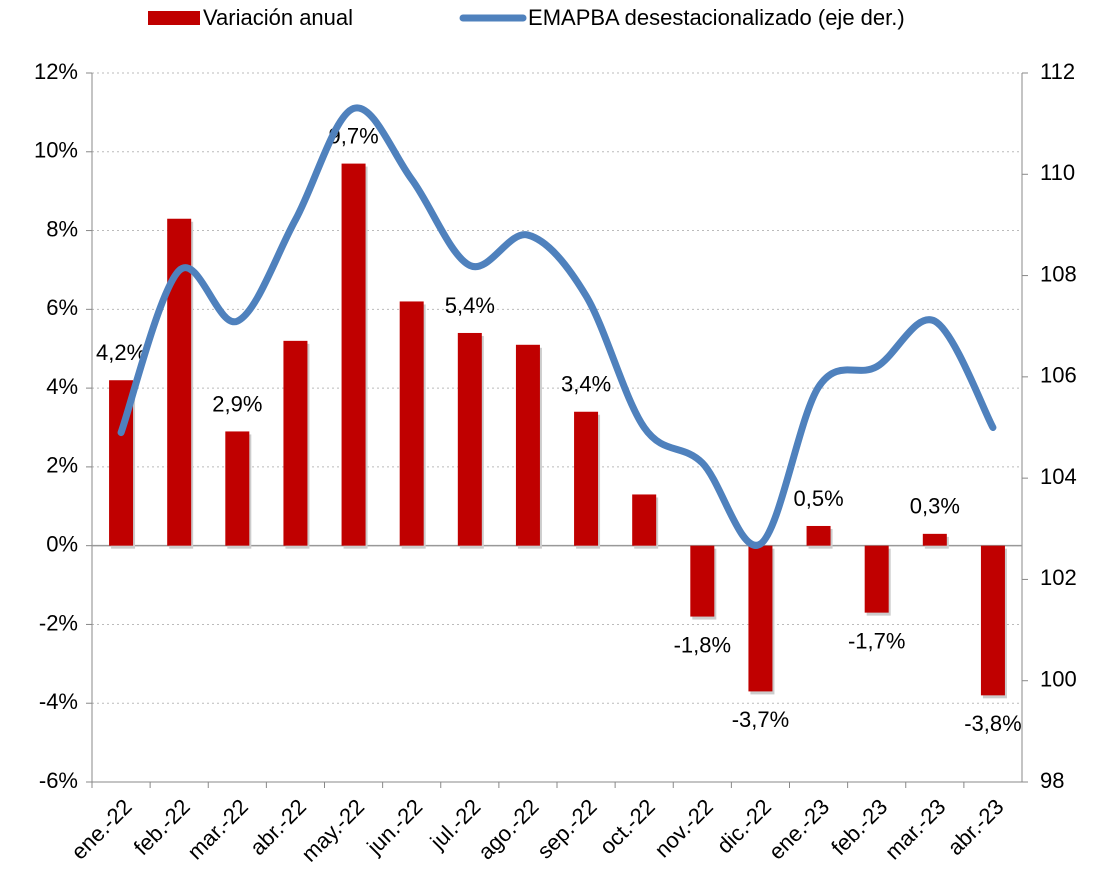 Image resolution: width=1103 pixels, height=881 pixels. Describe the element at coordinates (56, 150) in the screenshot. I see `y-tick-label: 10%` at that location.